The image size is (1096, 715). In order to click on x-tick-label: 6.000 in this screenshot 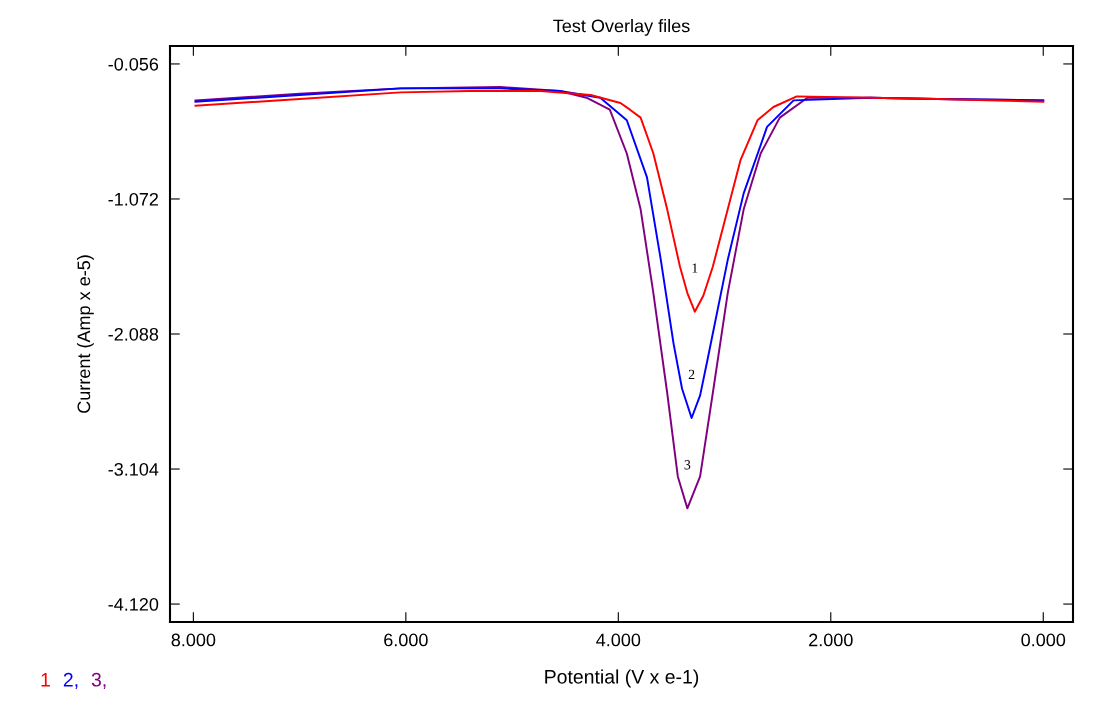, I will do `click(406, 640)`.